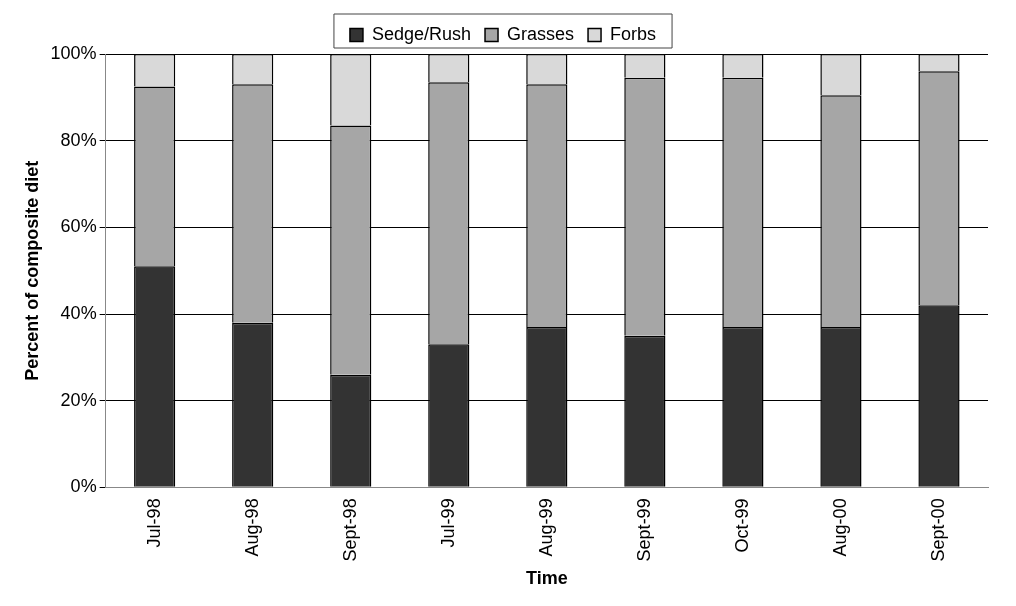 Image resolution: width=1016 pixels, height=606 pixels. Describe the element at coordinates (545, 527) in the screenshot. I see `x-tick-label: Aug-99` at that location.